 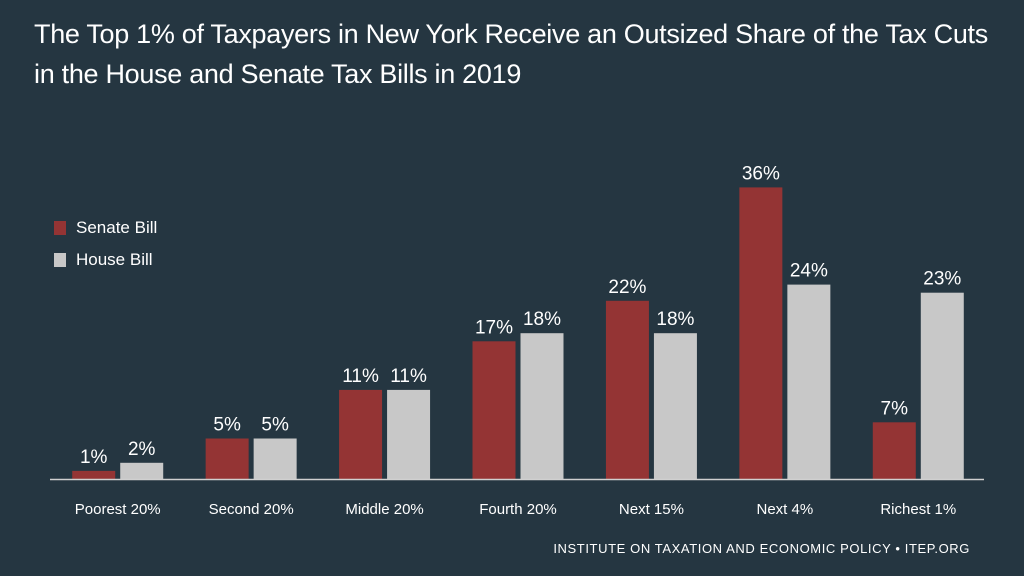 I want to click on data-label-senate-second-20: 5%, so click(x=227, y=425).